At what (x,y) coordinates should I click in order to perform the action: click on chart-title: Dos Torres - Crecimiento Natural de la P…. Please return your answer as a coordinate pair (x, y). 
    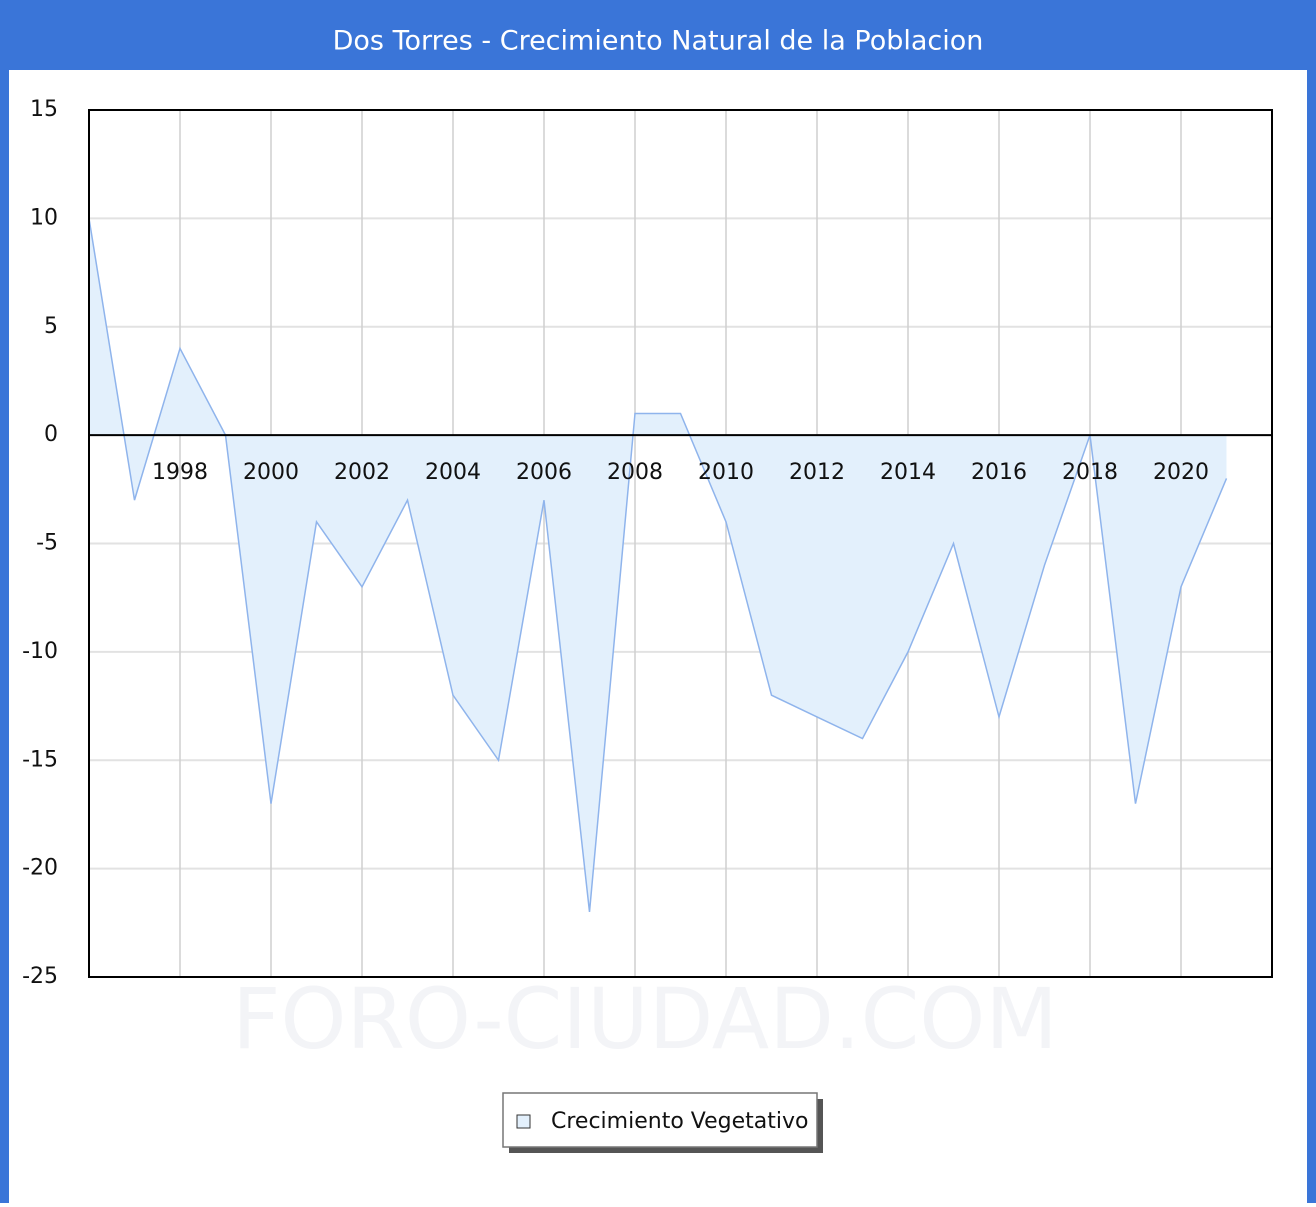
    Looking at the image, I should click on (658, 41).